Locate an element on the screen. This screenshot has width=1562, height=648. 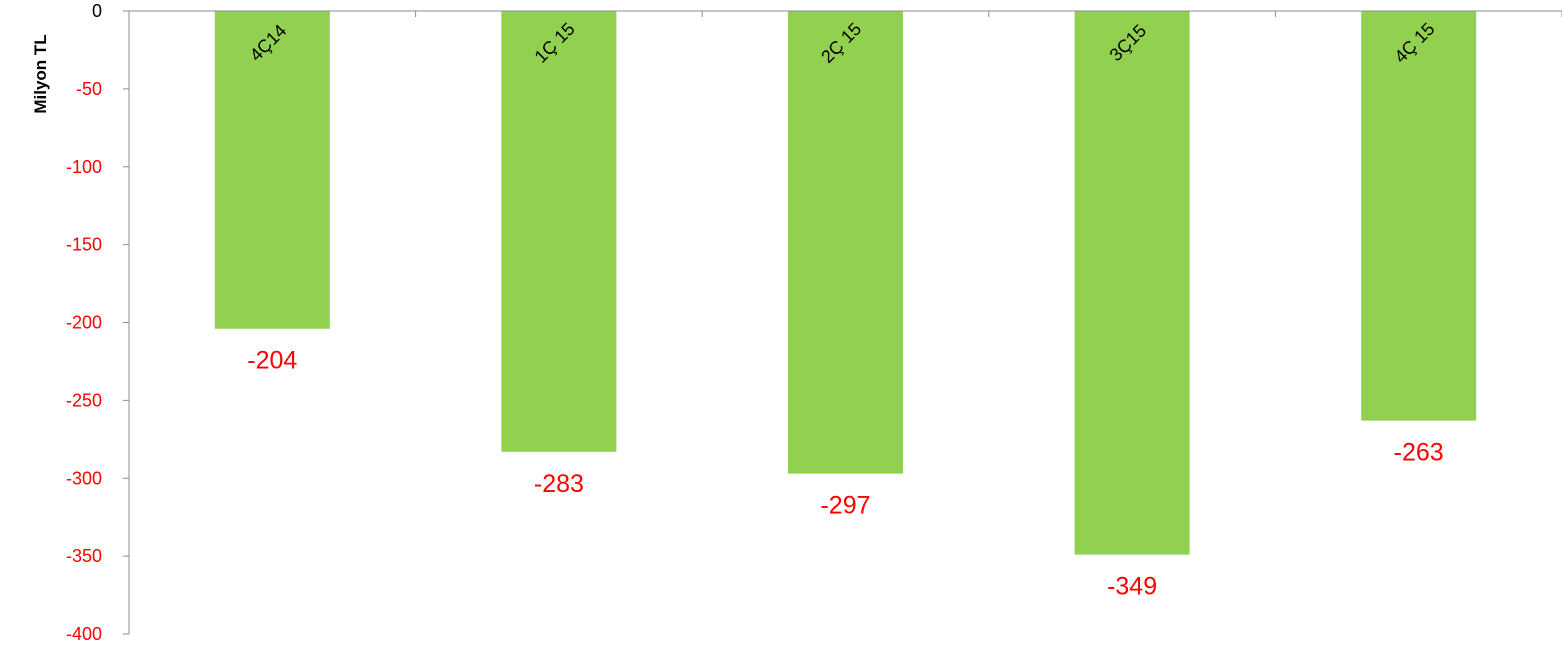
data-label: -204 is located at coordinates (272, 361).